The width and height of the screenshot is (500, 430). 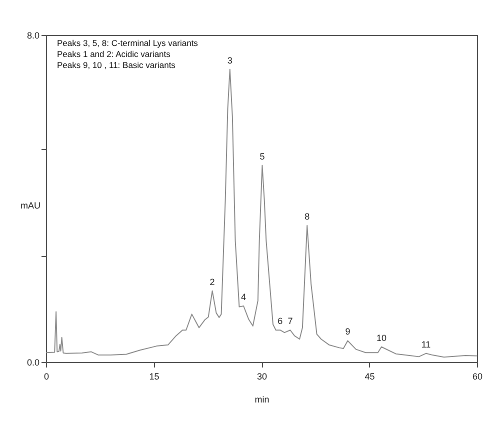 I want to click on annotation: 11, so click(x=426, y=344).